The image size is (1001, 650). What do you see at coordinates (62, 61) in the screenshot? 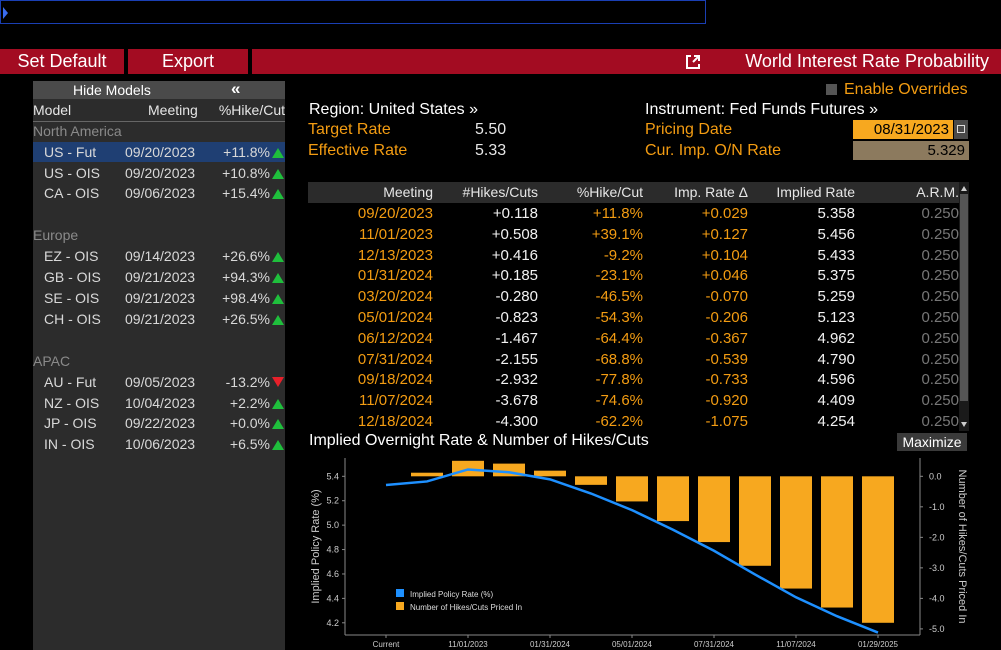
I see `set-default-button: Set Default` at bounding box center [62, 61].